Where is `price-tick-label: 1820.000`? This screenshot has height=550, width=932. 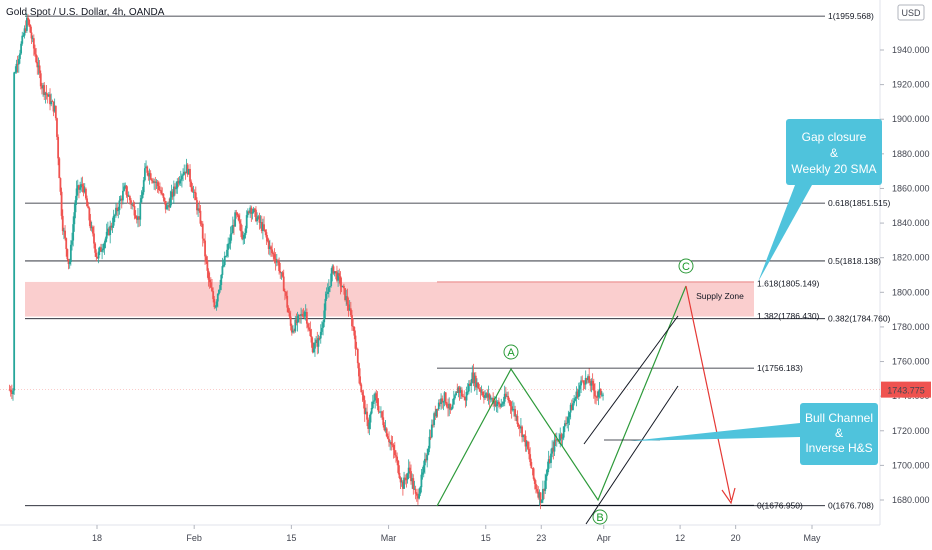
price-tick-label: 1820.000 is located at coordinates (911, 258).